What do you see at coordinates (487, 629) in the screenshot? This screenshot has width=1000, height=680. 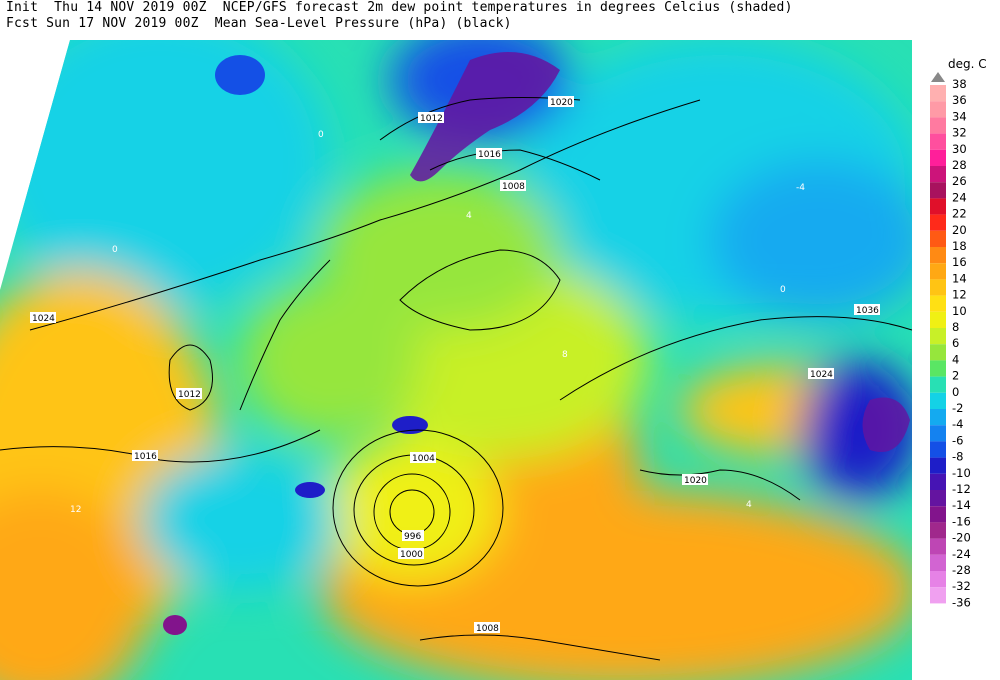 I see `isobar-label-1008-south: 1008` at bounding box center [487, 629].